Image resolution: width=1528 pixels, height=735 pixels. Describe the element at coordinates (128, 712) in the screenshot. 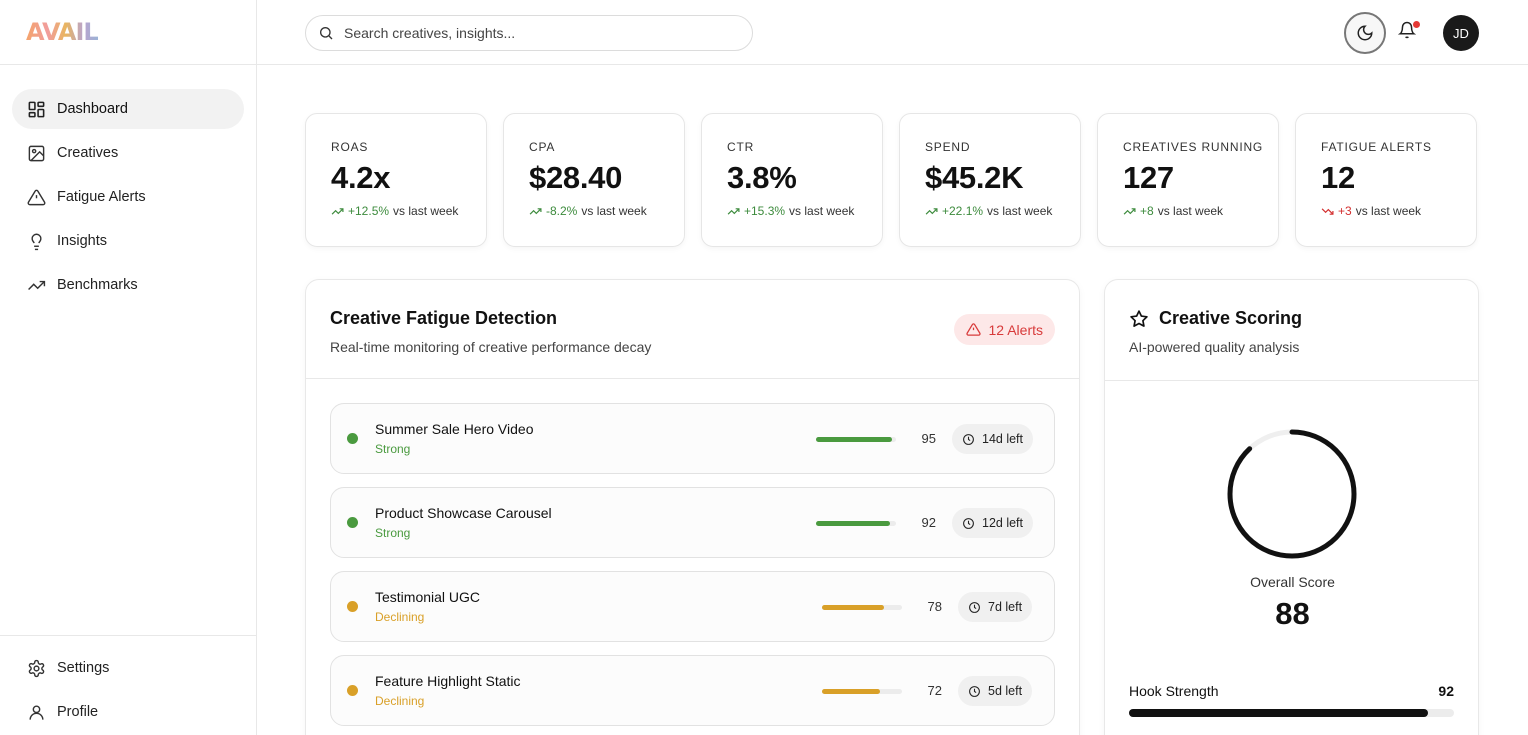

I see `sidebar-item-profile: Profile` at that location.